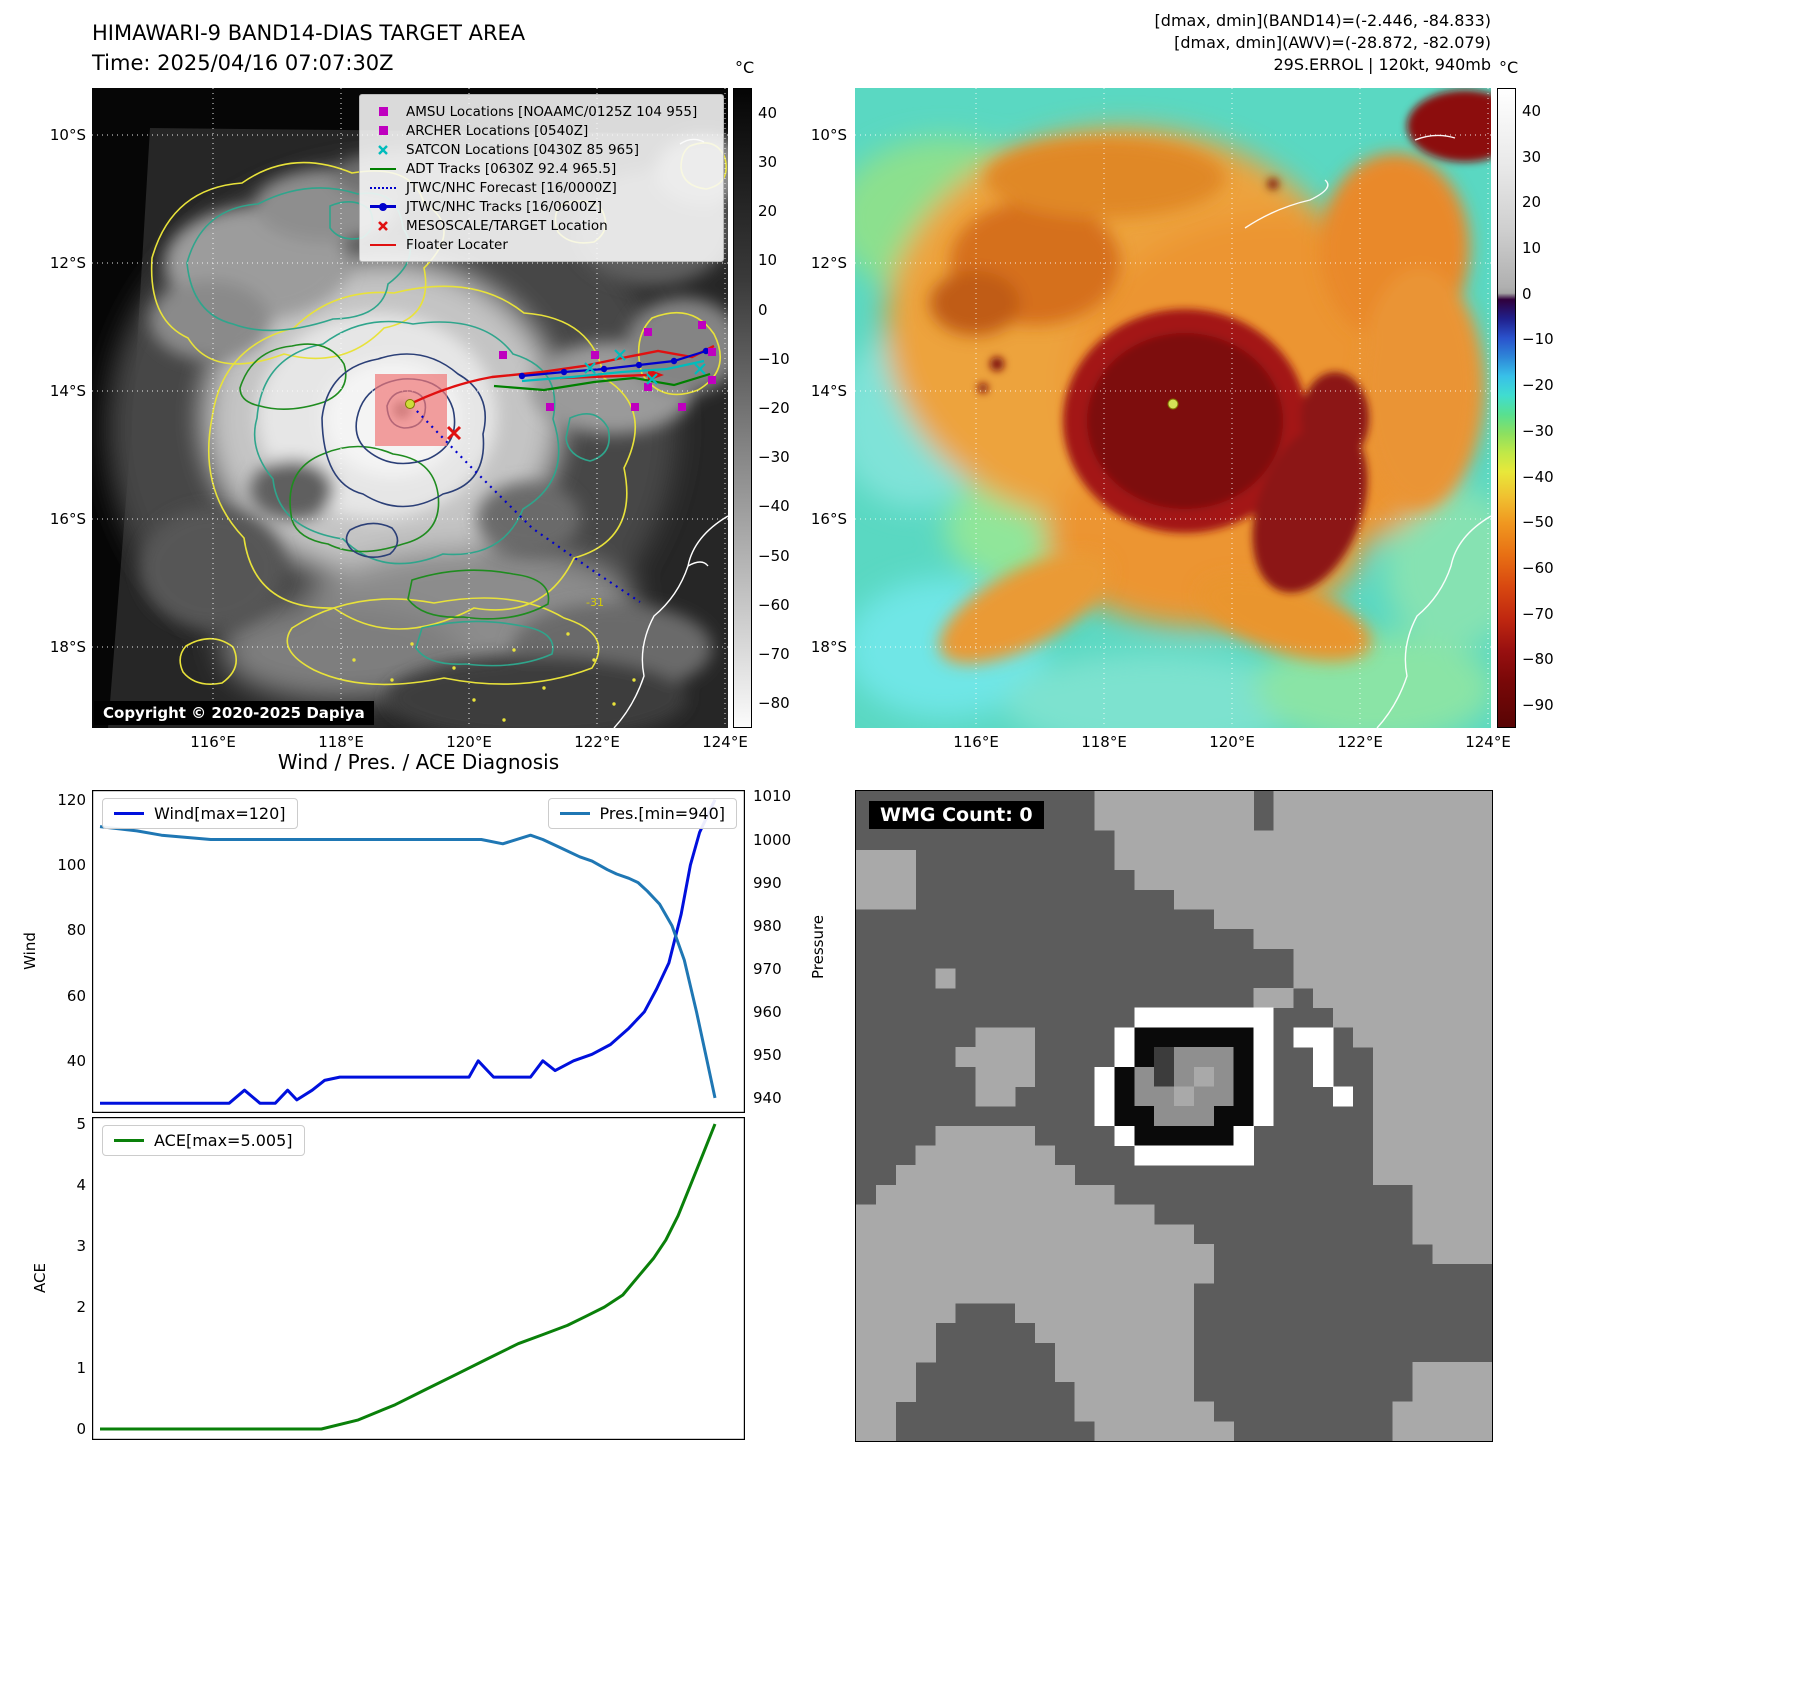 The width and height of the screenshot is (1797, 1690). Describe the element at coordinates (1538, 339) in the screenshot. I see `awv-colorbar-tick: −10` at that location.